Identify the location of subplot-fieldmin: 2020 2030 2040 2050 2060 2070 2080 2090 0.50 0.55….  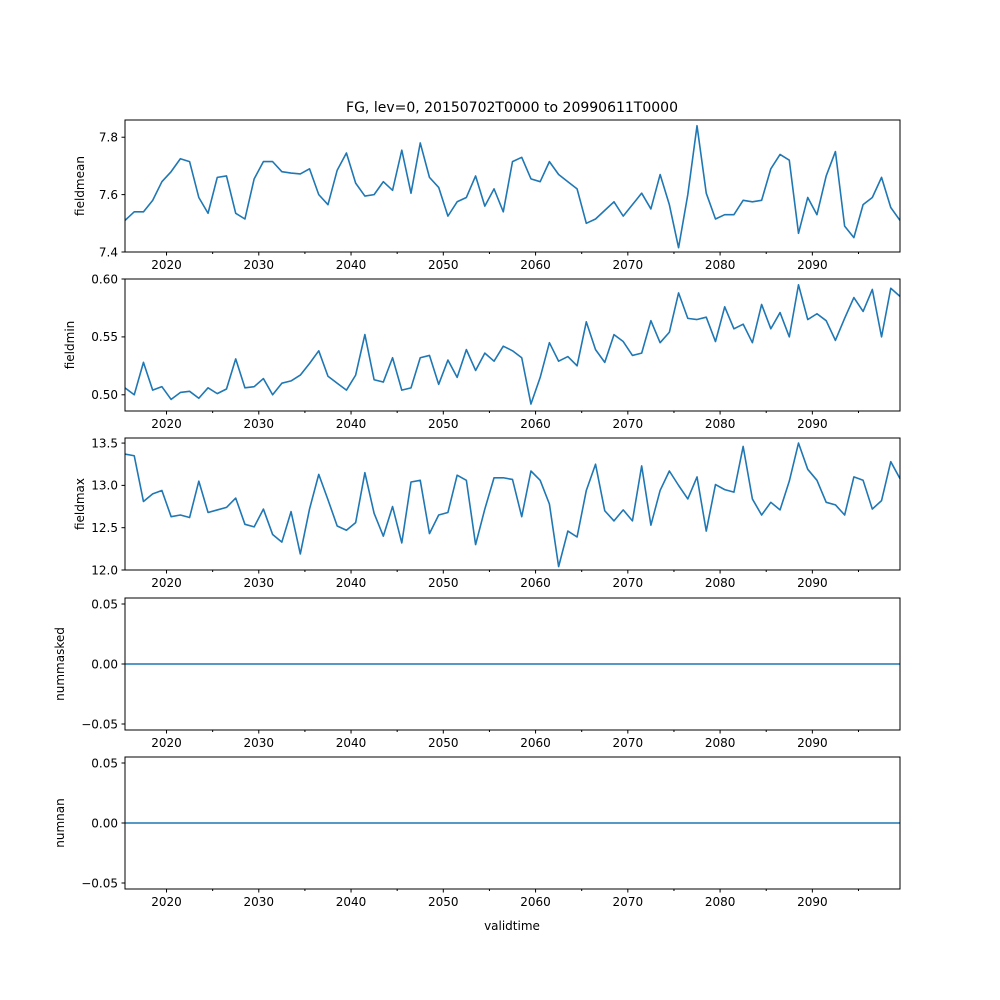
(482, 351).